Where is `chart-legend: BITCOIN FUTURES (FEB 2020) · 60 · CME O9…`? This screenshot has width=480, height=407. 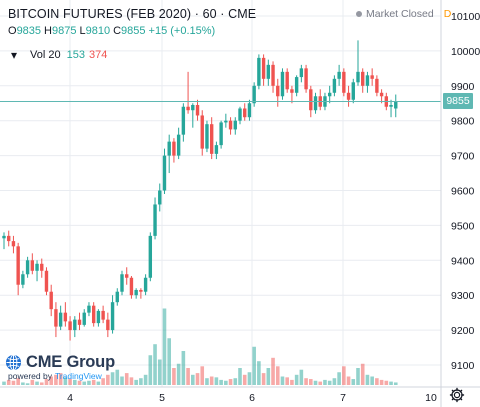
chart-legend: BITCOIN FUTURES (FEB 2020) · 60 · CME O9… is located at coordinates (132, 34).